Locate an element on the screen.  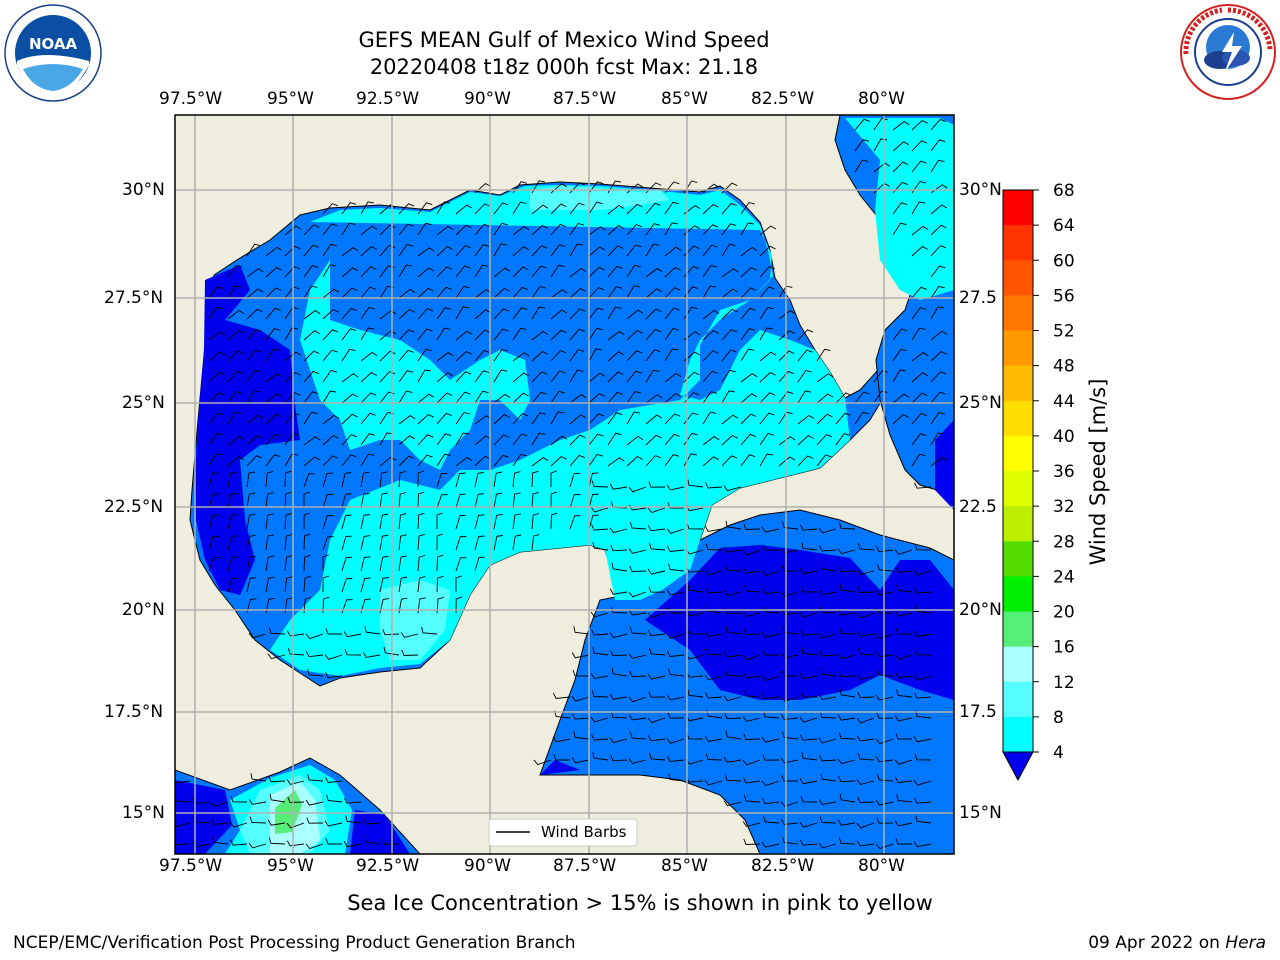
noaa-logo: NOAA is located at coordinates (53, 53).